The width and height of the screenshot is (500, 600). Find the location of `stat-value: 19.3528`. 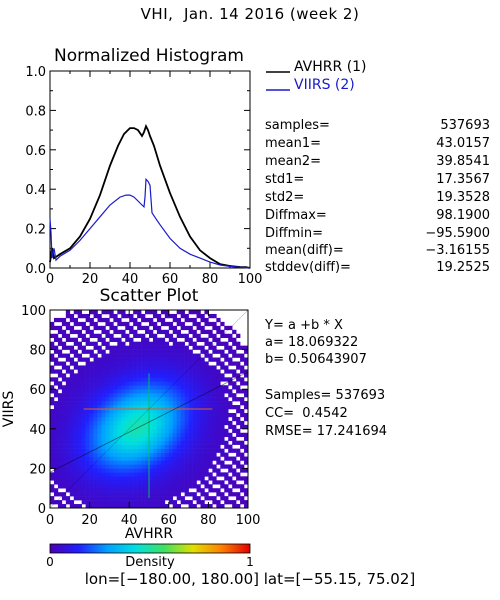

stat-value: 19.3528 is located at coordinates (463, 197).